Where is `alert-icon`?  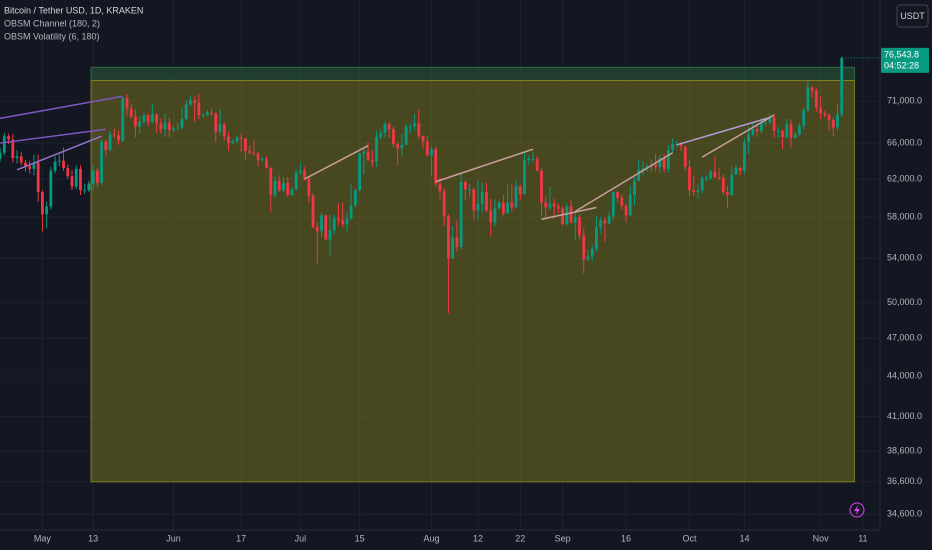
alert-icon is located at coordinates (857, 510).